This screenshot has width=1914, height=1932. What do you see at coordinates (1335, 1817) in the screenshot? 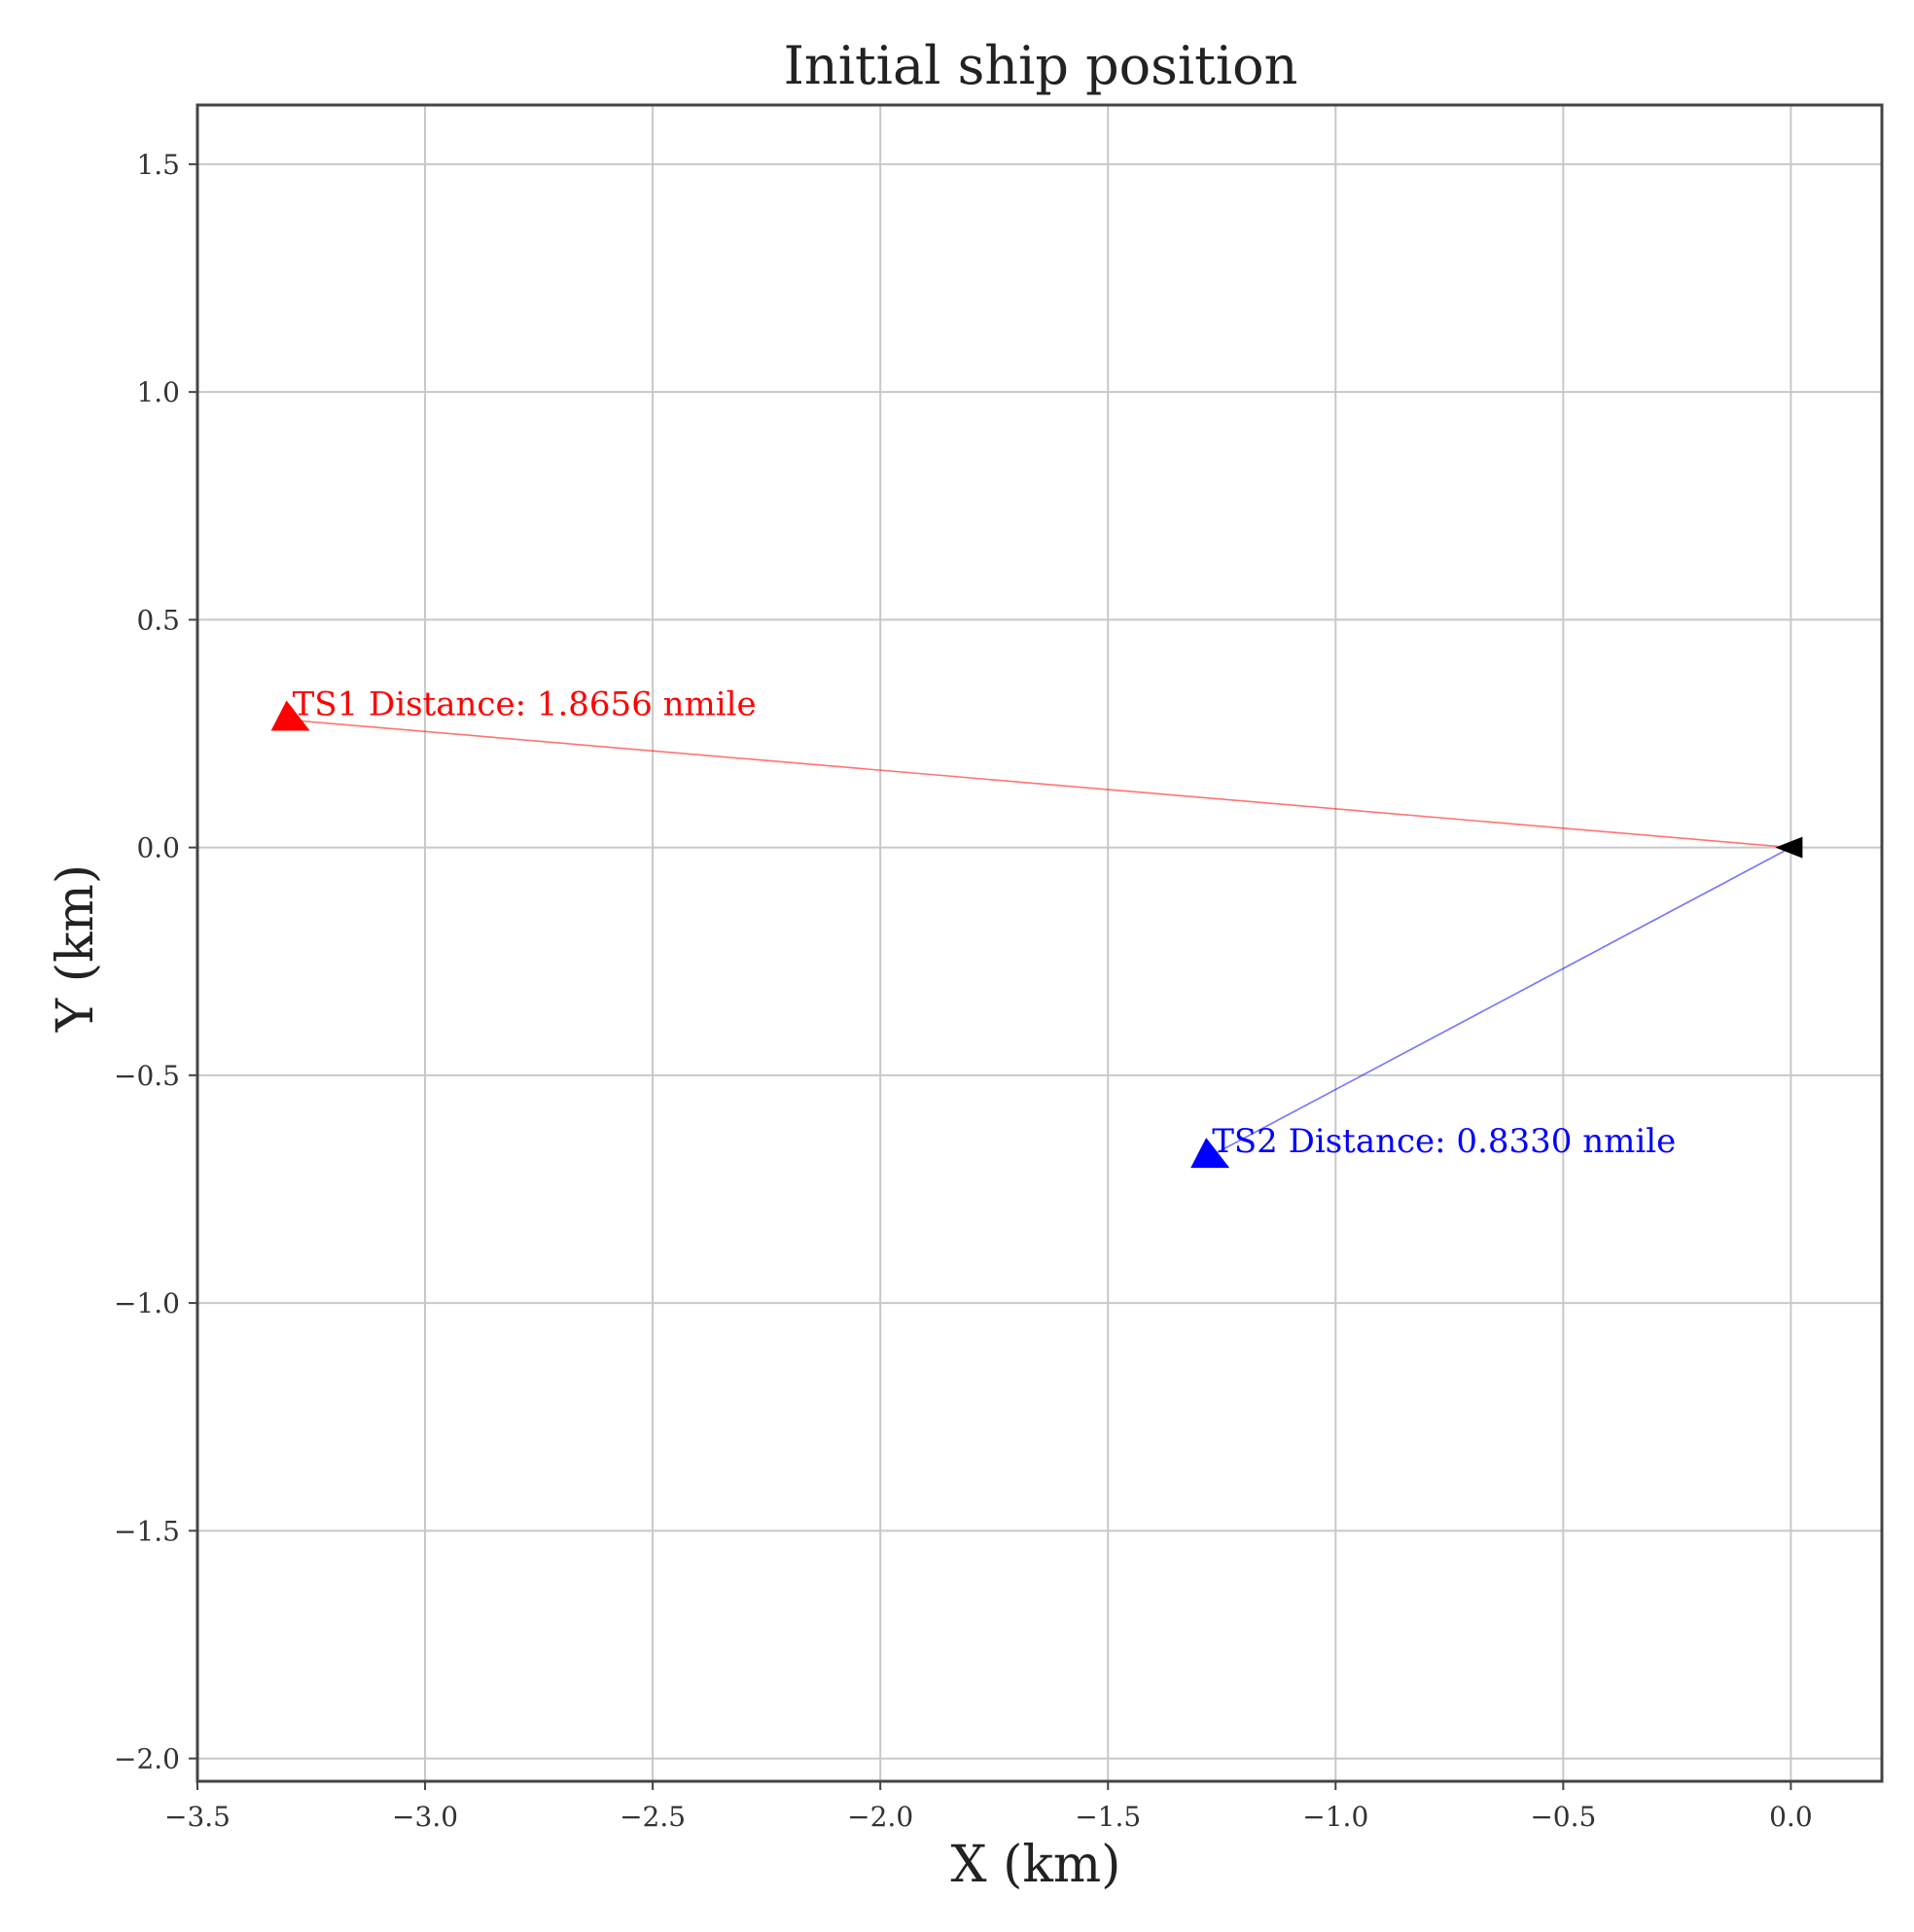
I see `x-tick-label: −1.0` at bounding box center [1335, 1817].